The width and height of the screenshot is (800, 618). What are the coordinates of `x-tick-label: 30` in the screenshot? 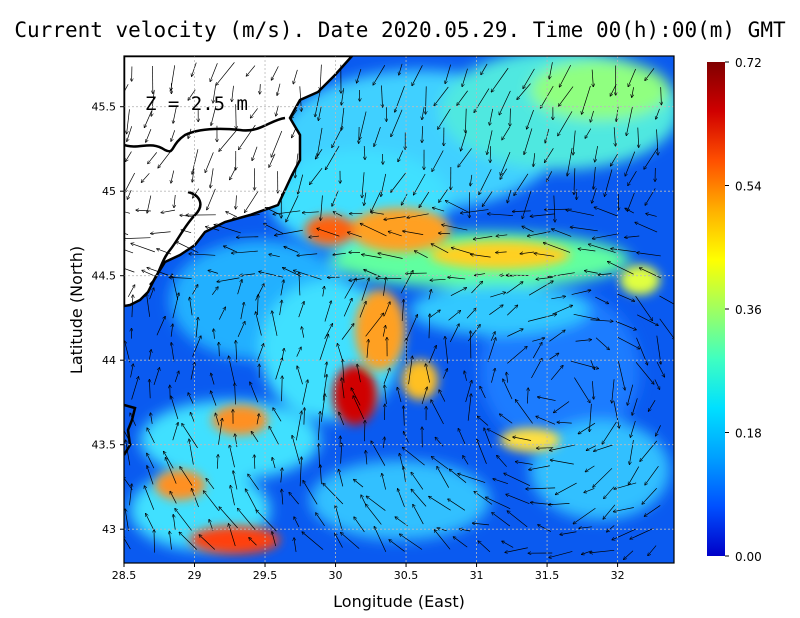 It's located at (336, 575).